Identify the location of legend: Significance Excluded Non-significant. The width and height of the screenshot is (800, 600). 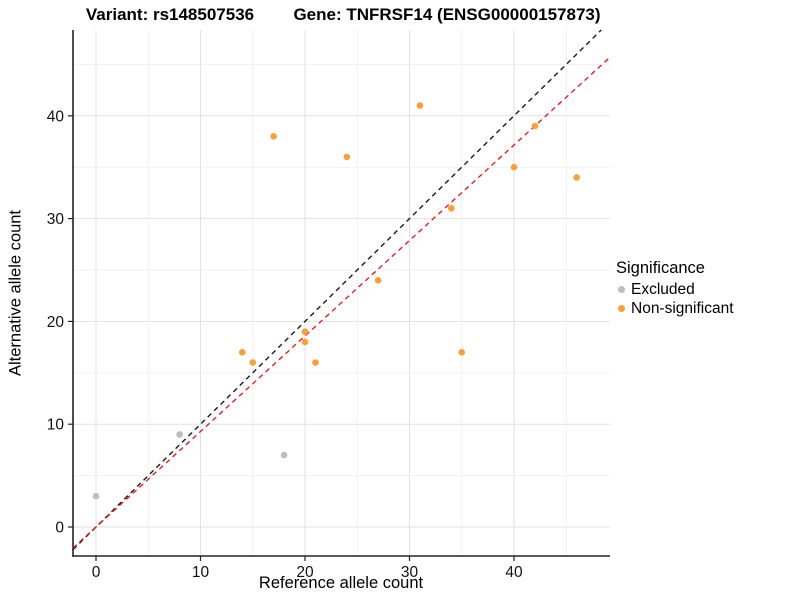
(675, 288).